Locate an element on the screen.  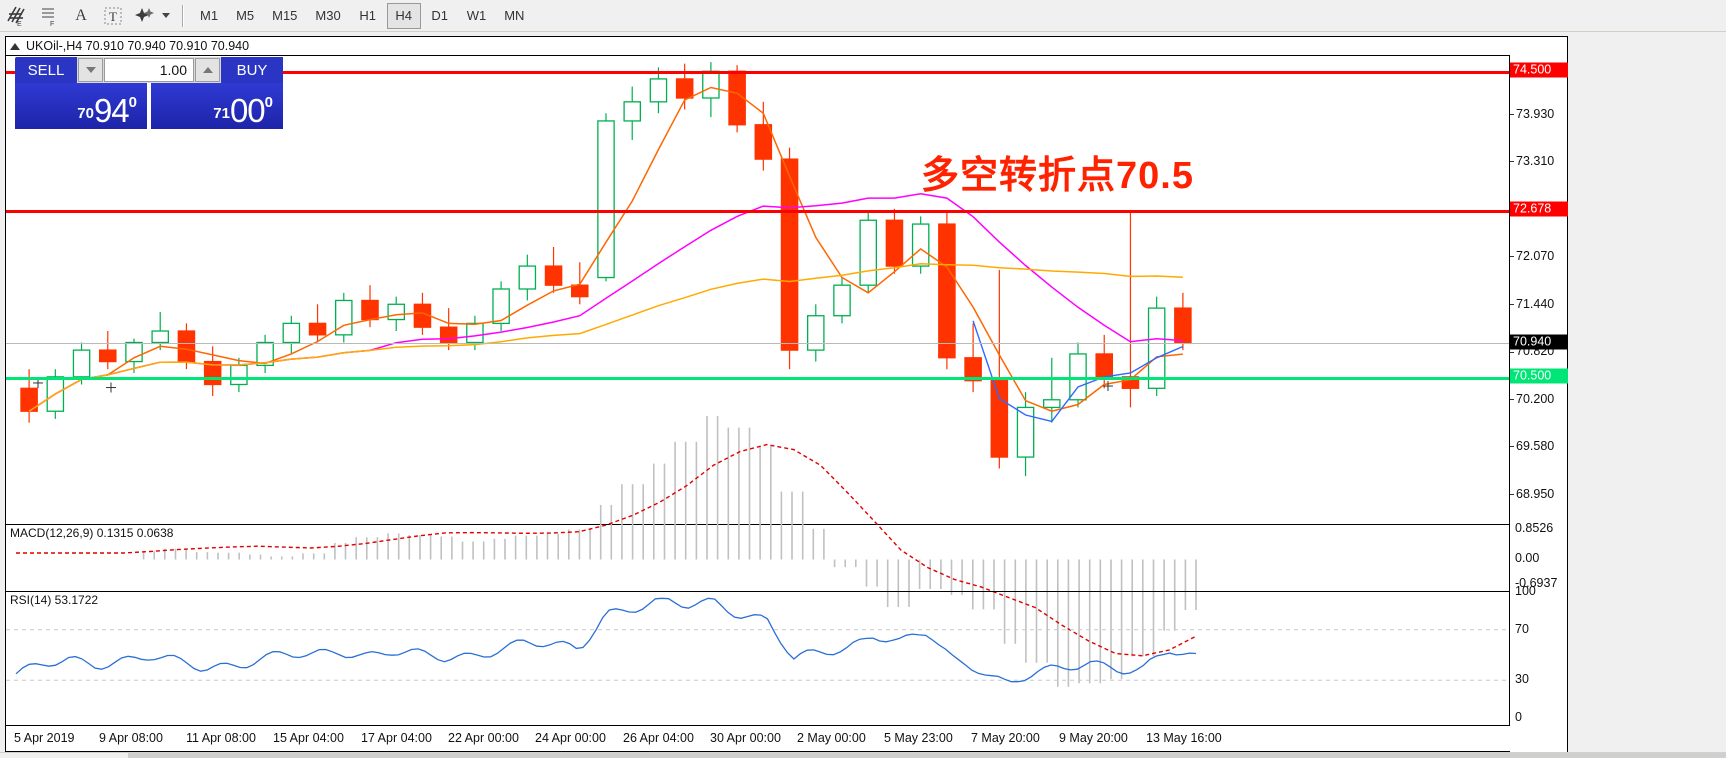
rsi-tick-label: 100 is located at coordinates (1525, 591).